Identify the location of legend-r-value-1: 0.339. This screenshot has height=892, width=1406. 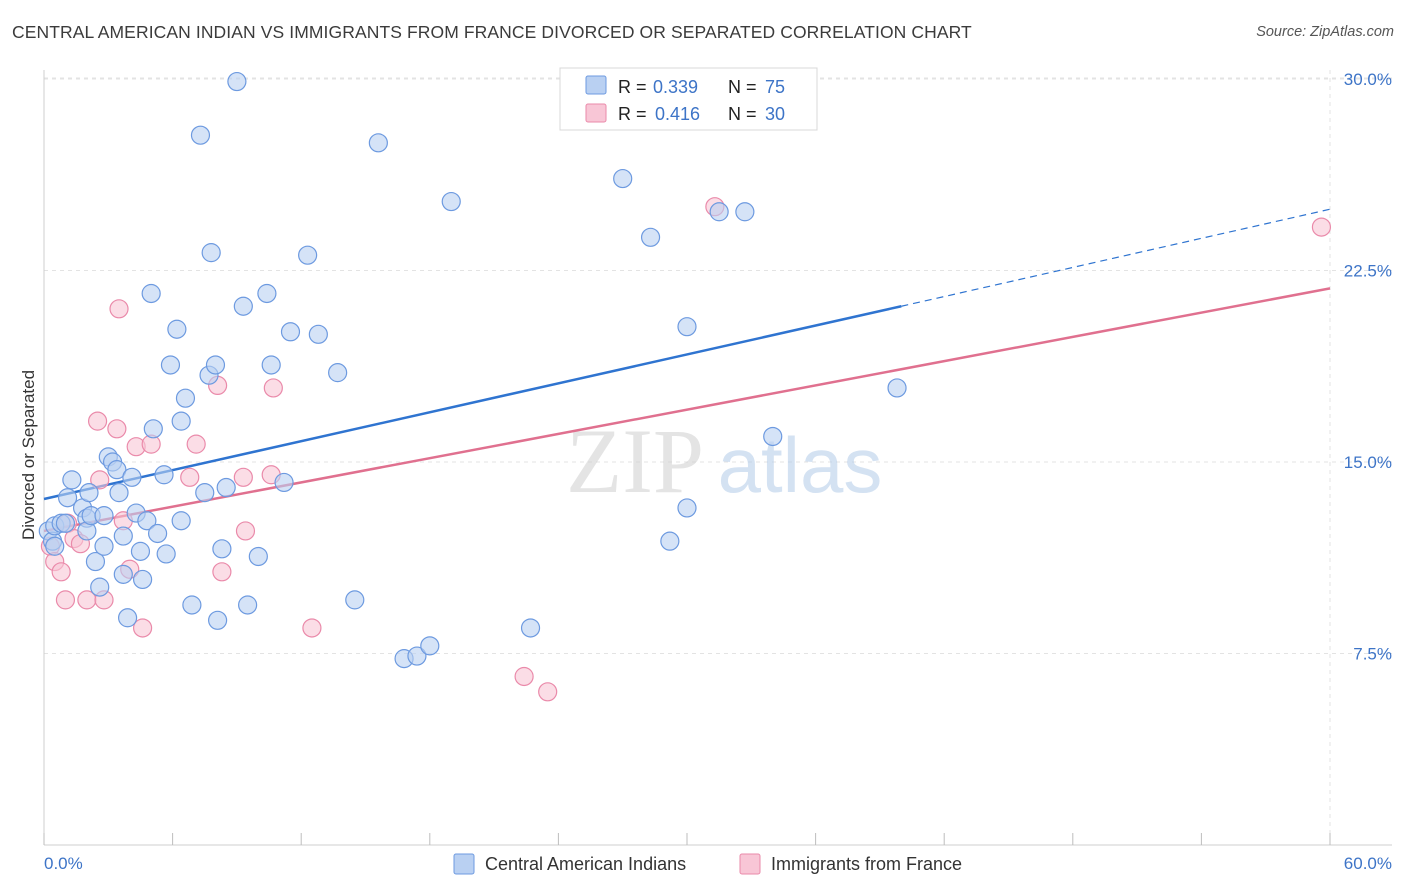
(675, 87).